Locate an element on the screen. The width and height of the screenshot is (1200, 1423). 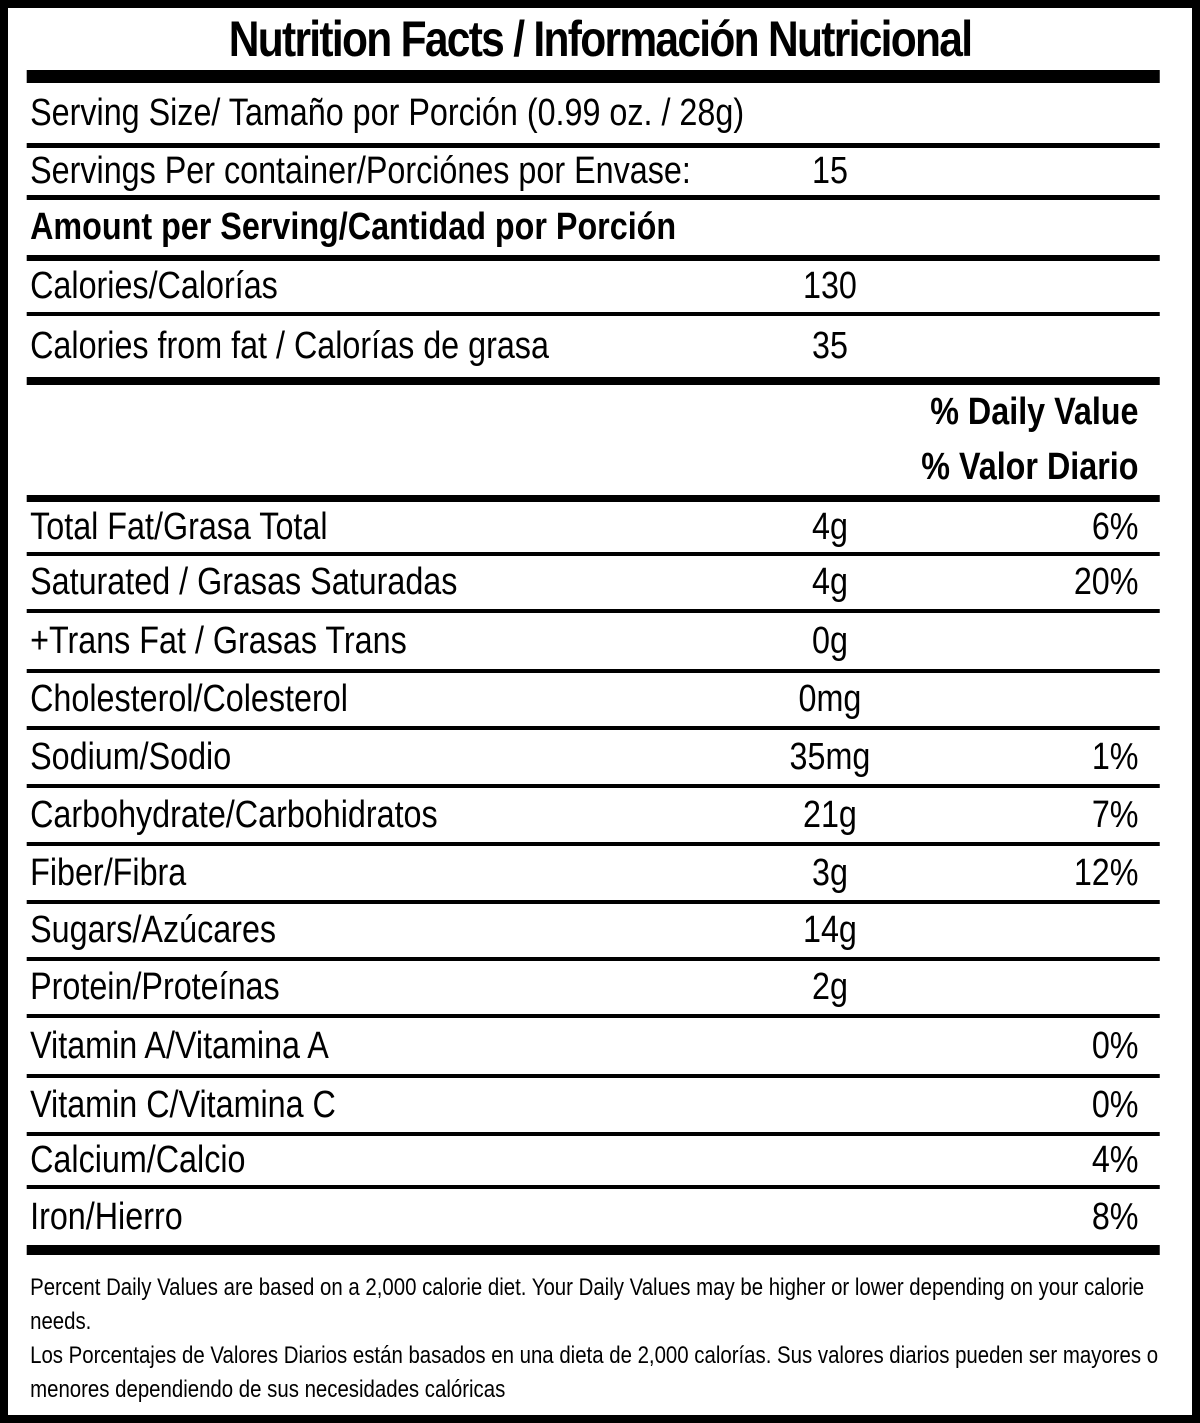
row-amount: 15 is located at coordinates (829, 171).